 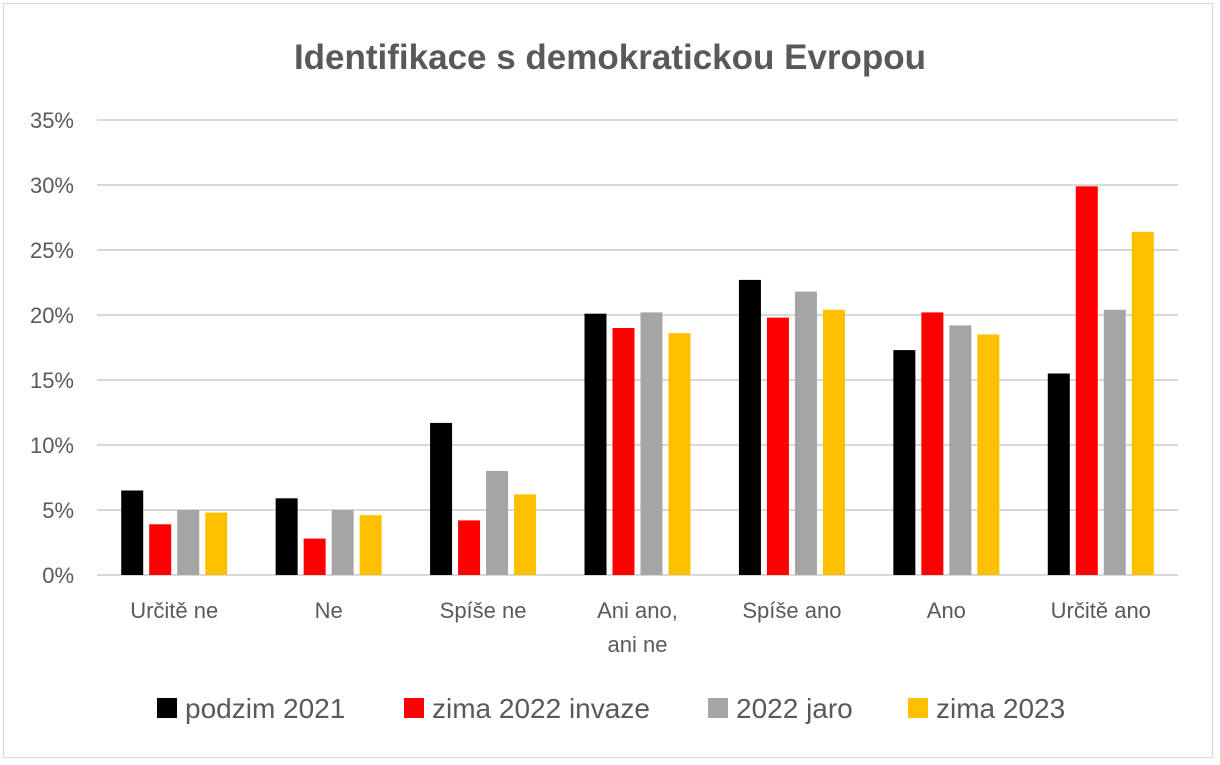 What do you see at coordinates (52, 185) in the screenshot?
I see `y-tick-label: 30%` at bounding box center [52, 185].